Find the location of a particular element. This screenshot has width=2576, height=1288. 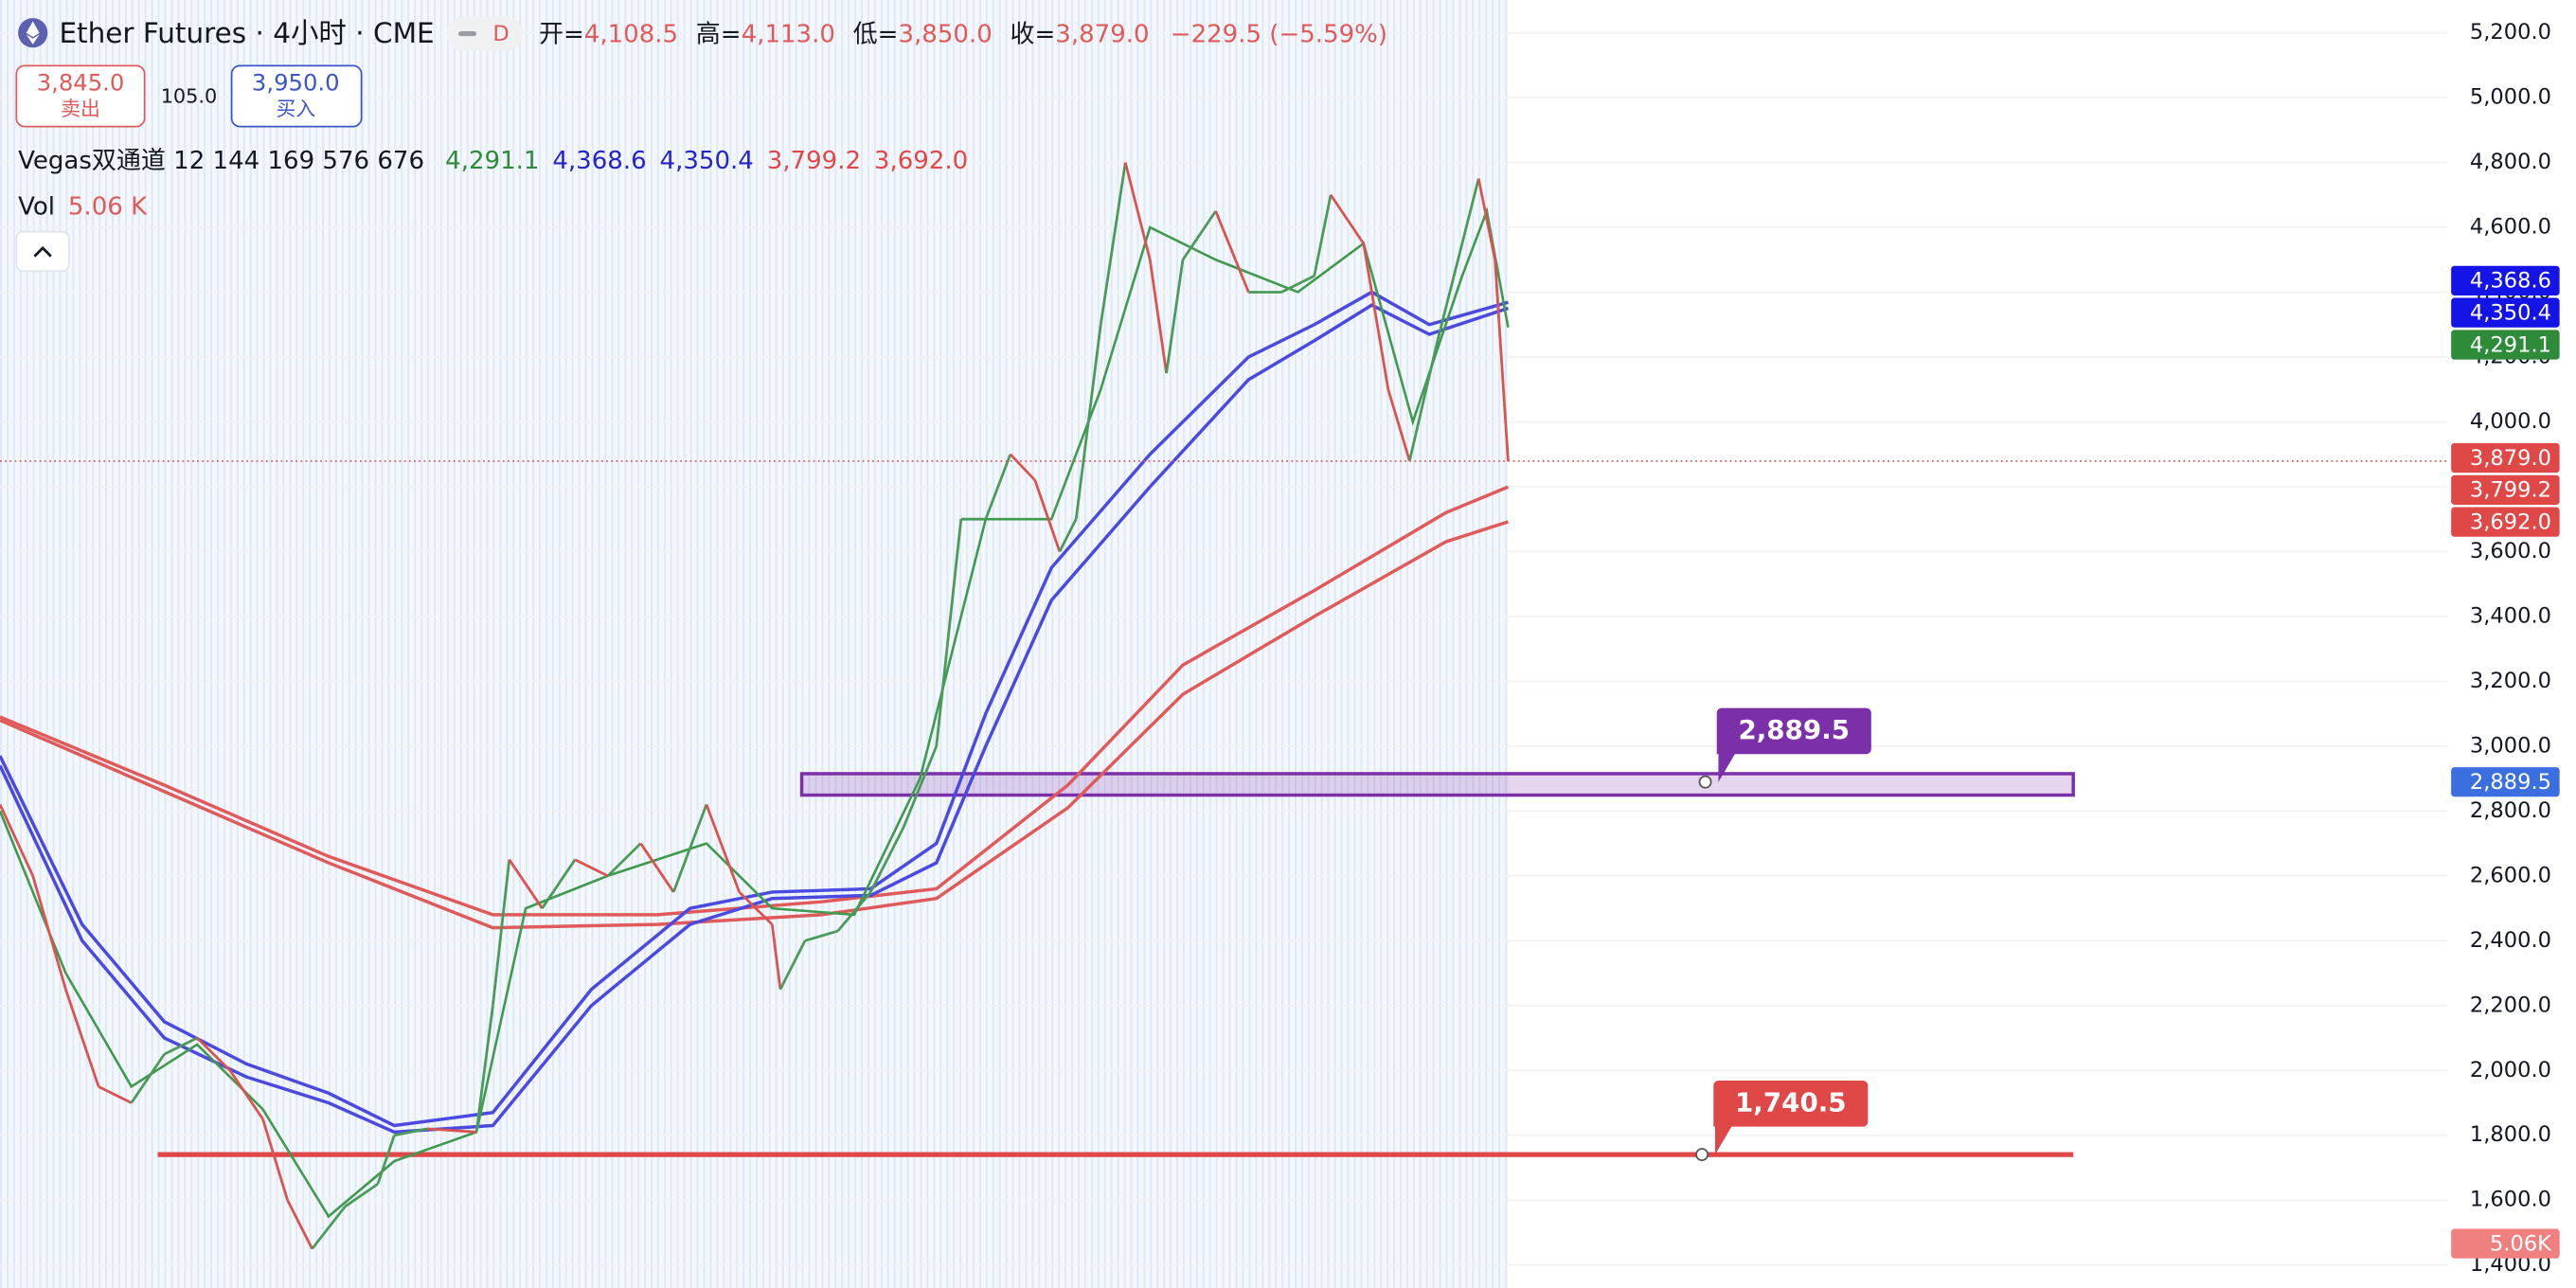

spread: 105.0 is located at coordinates (189, 95).